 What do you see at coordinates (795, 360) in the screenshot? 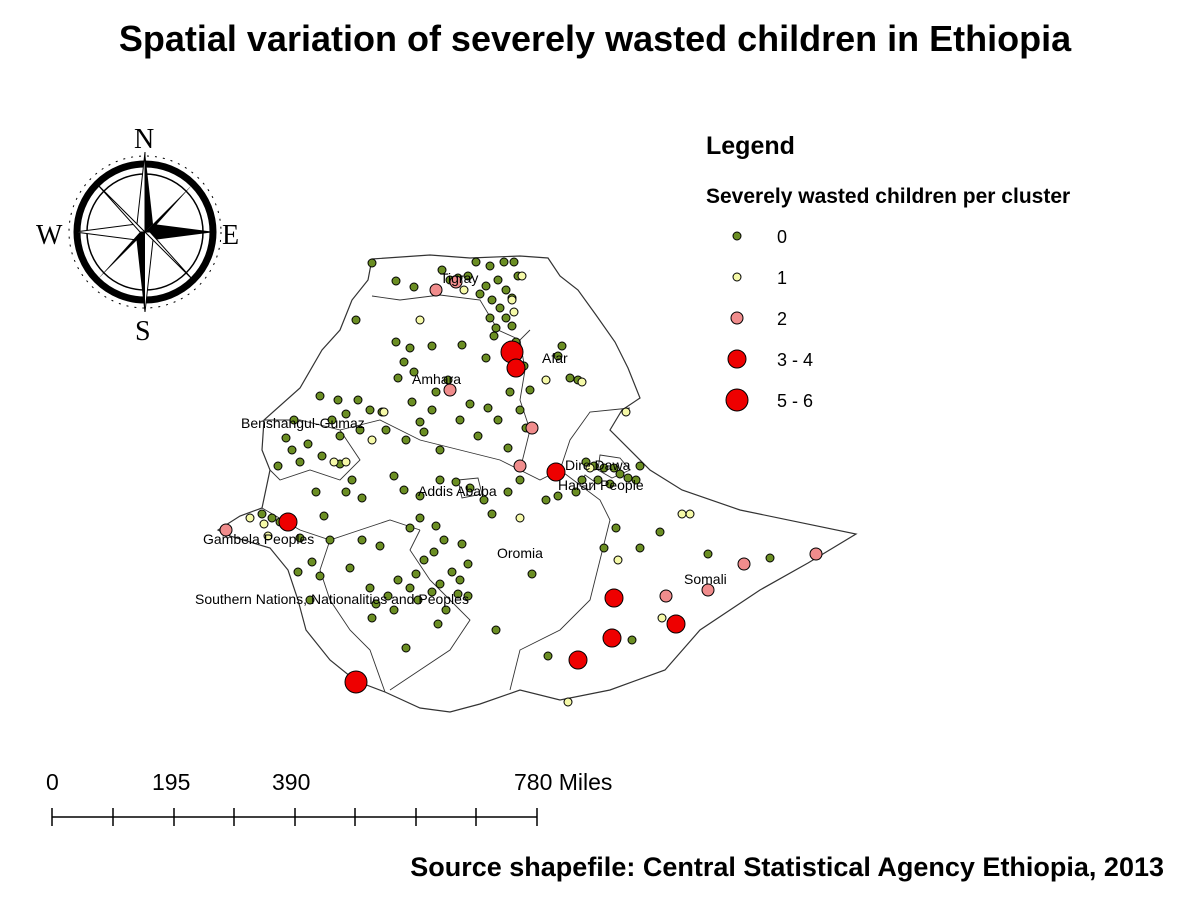
I see `legend-label-3-4: 3 - 4` at bounding box center [795, 360].